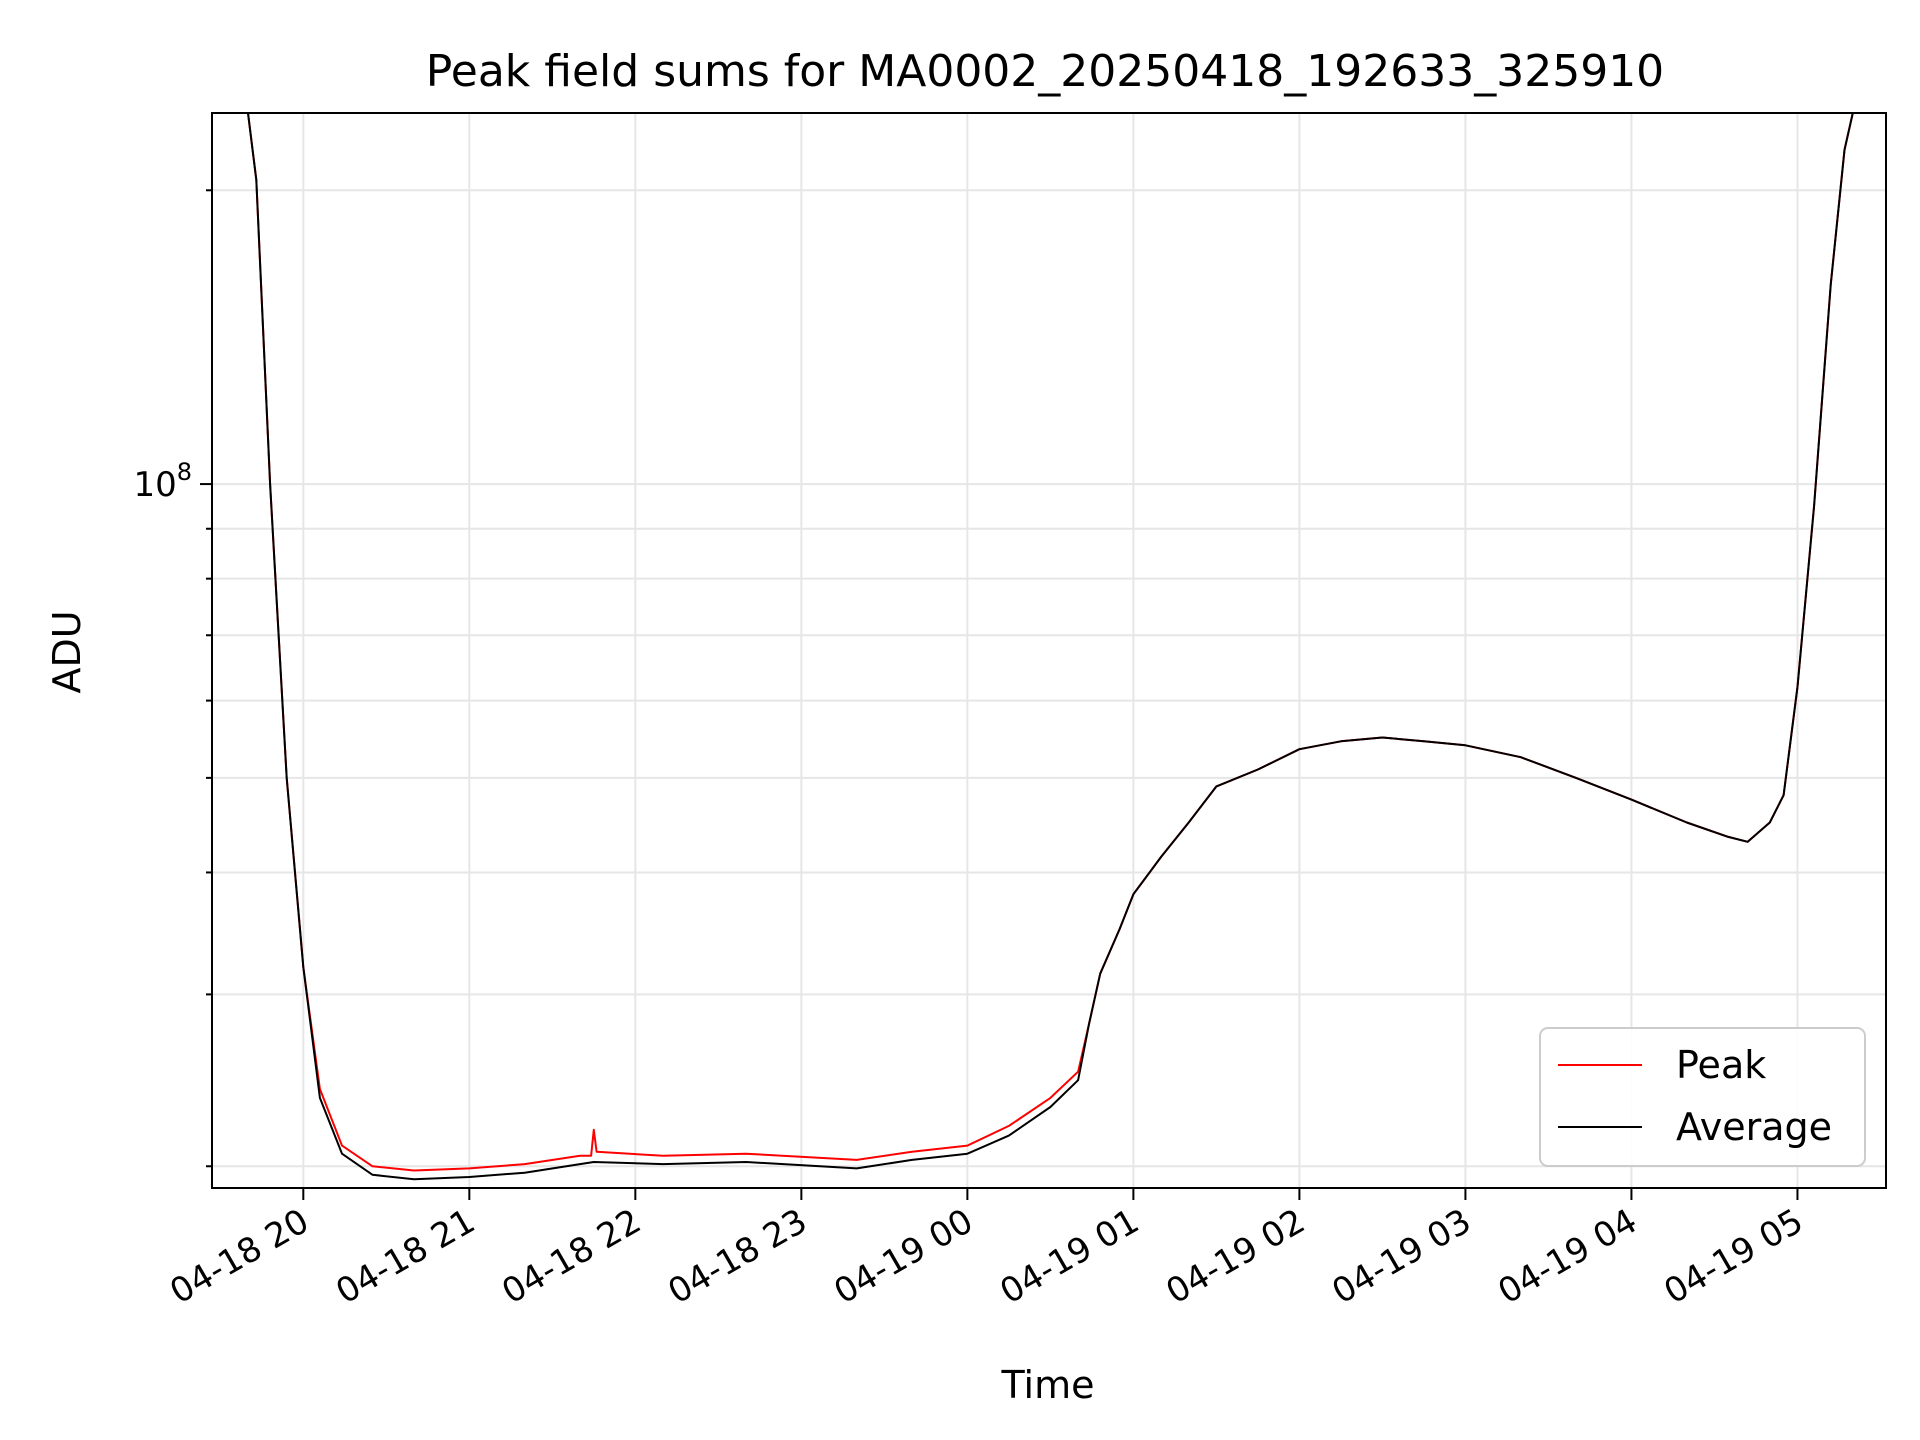  I want to click on y-tick-label-base: 10, so click(154, 485).